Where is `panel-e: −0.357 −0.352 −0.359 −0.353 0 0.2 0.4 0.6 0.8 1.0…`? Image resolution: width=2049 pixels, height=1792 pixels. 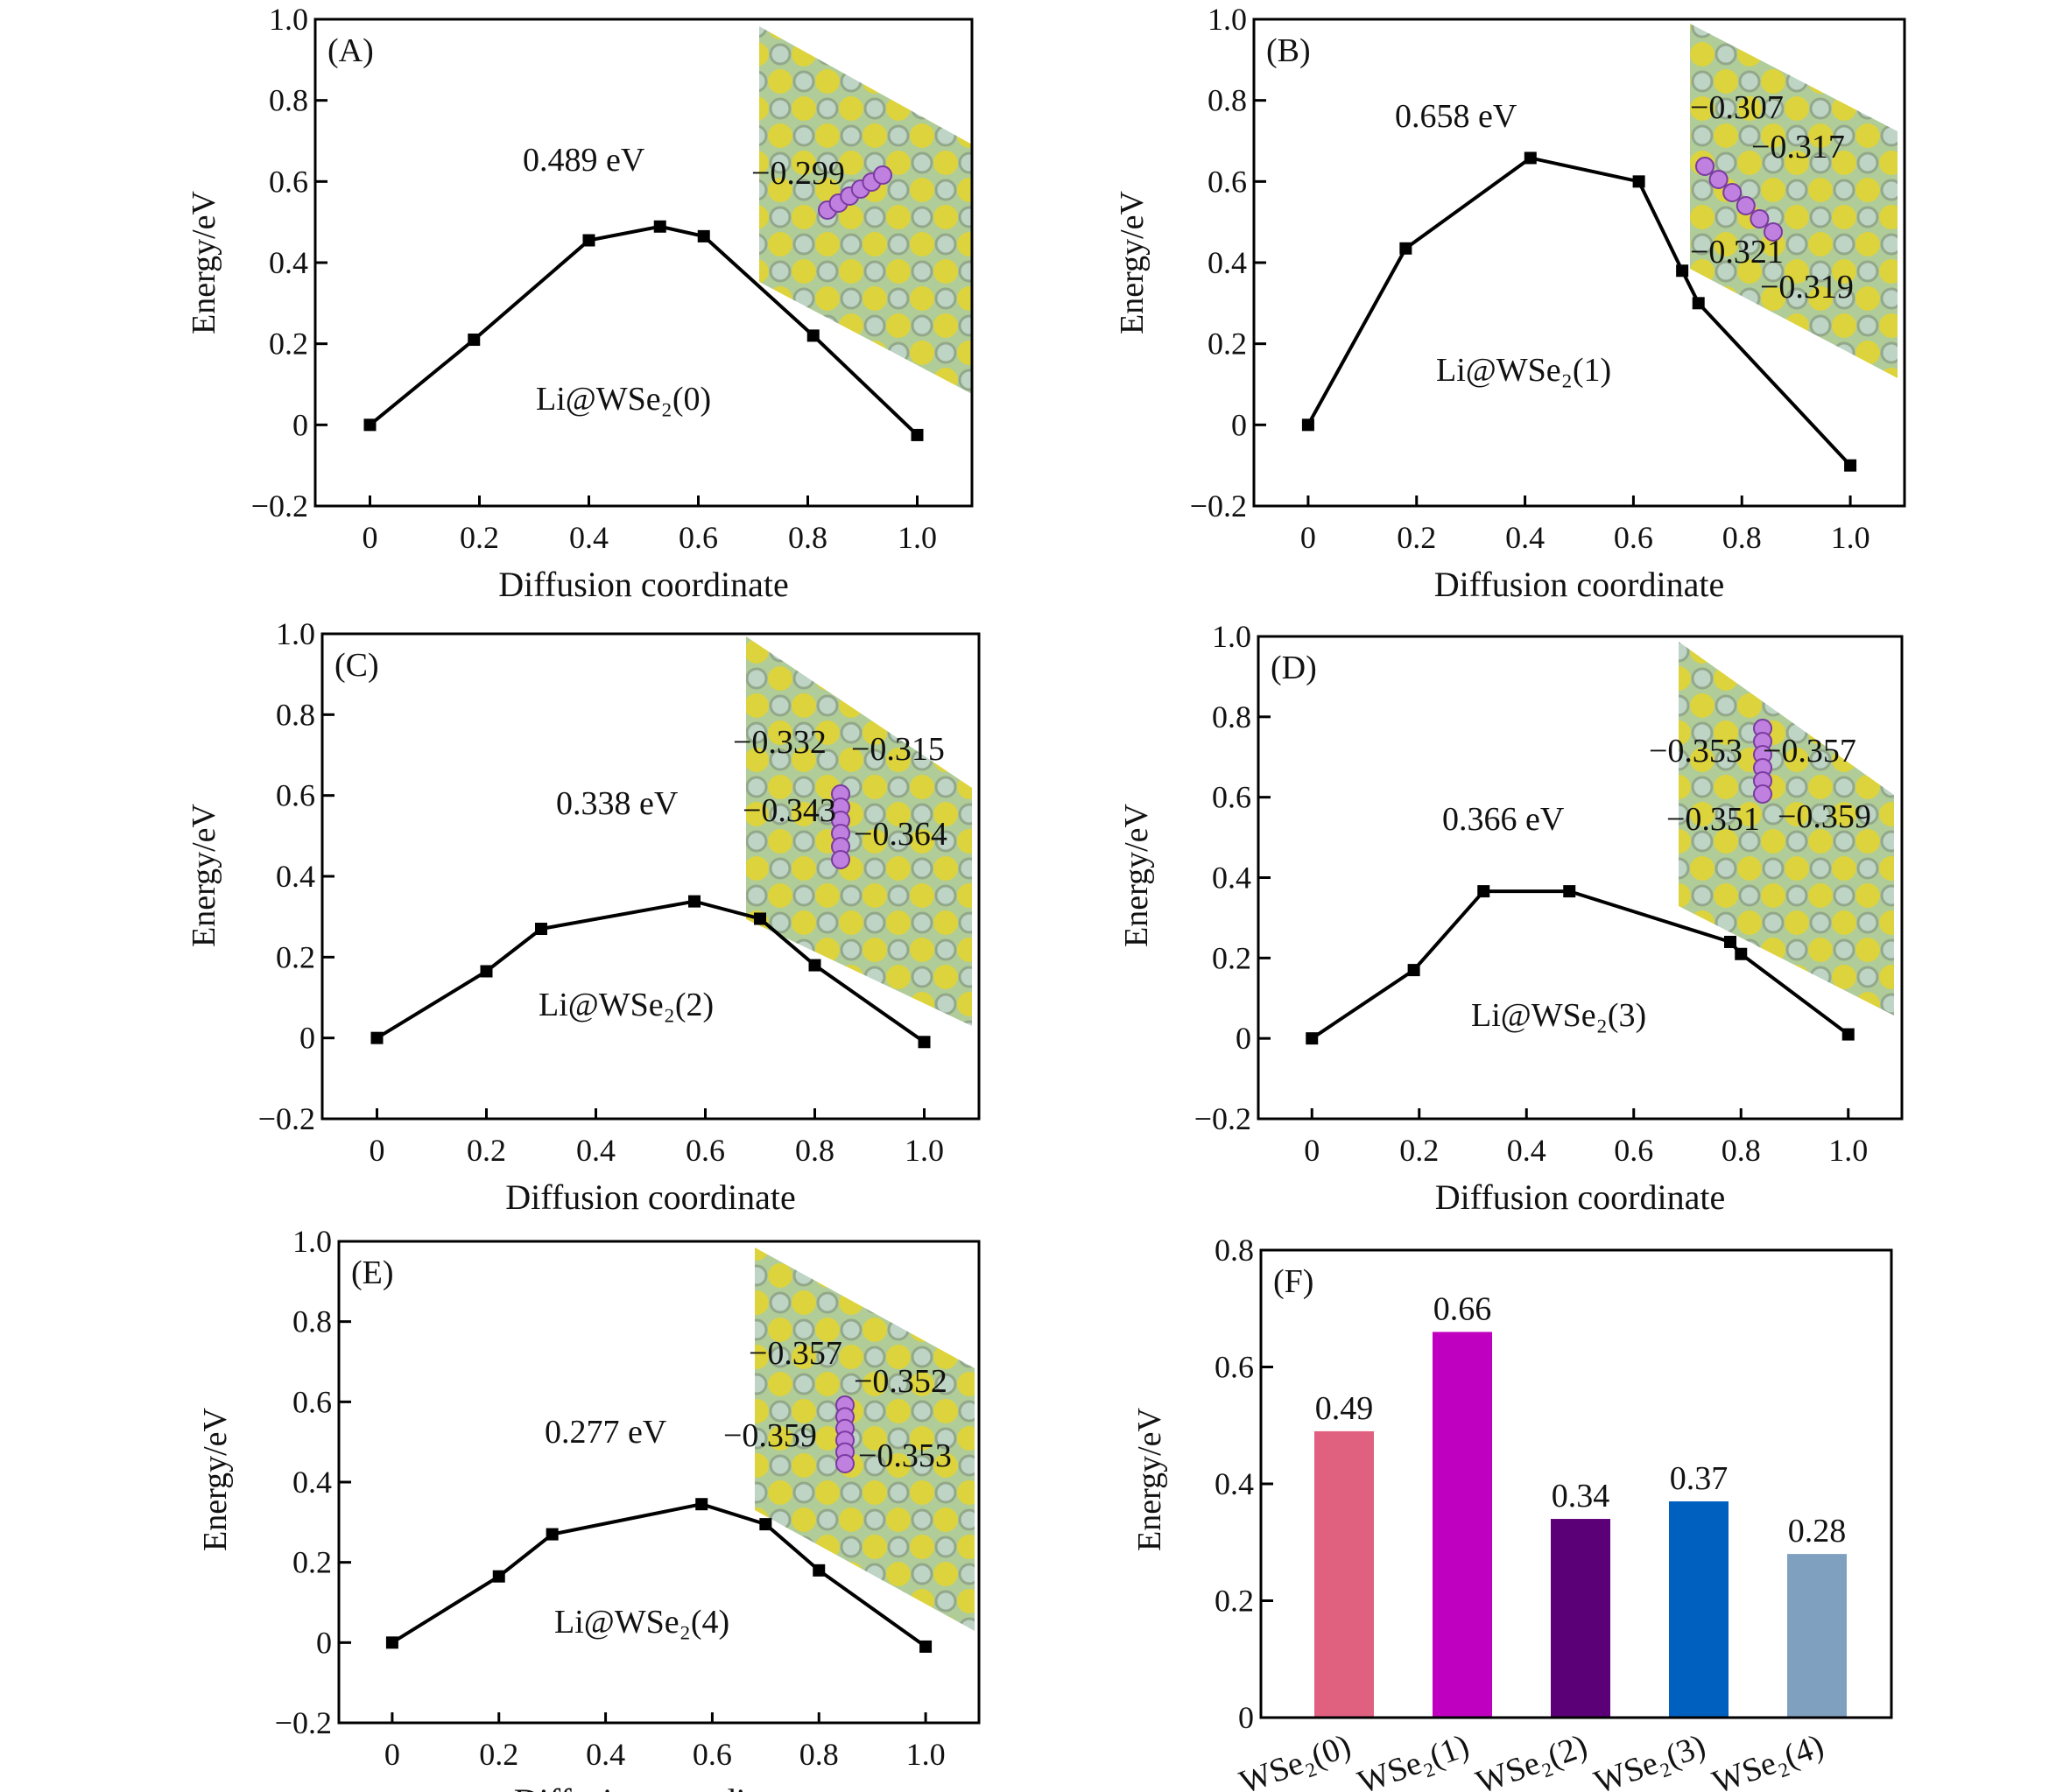
panel-e: −0.357 −0.352 −0.359 −0.353 0 0.2 0.4 0.6 0.8 1.0… is located at coordinates (589, 1508).